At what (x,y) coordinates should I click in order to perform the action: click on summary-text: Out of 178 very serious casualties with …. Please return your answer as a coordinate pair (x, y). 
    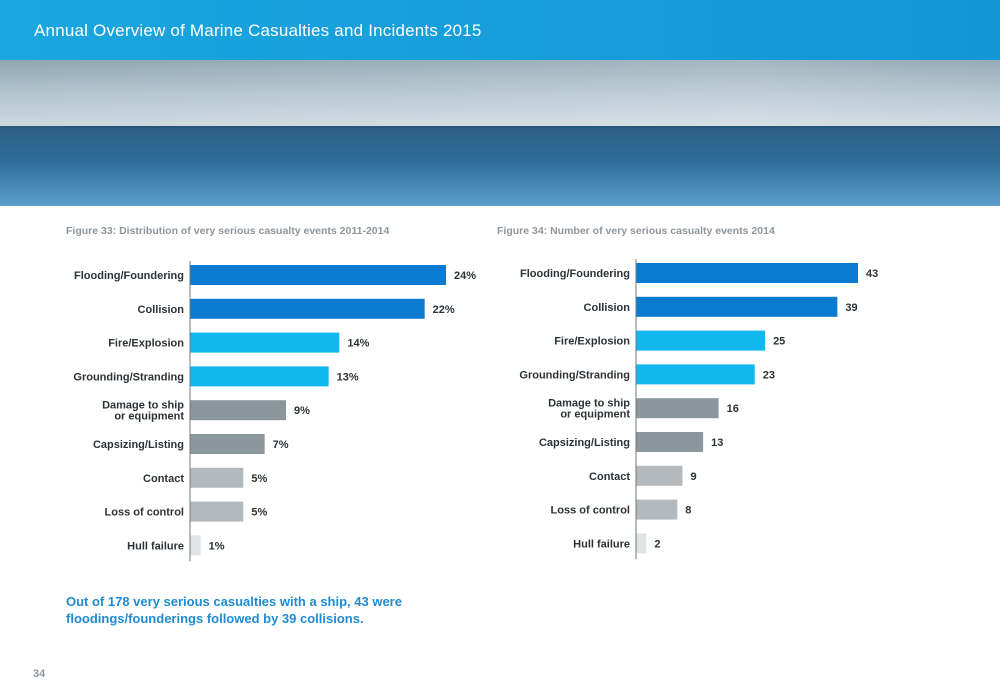
    Looking at the image, I should click on (256, 610).